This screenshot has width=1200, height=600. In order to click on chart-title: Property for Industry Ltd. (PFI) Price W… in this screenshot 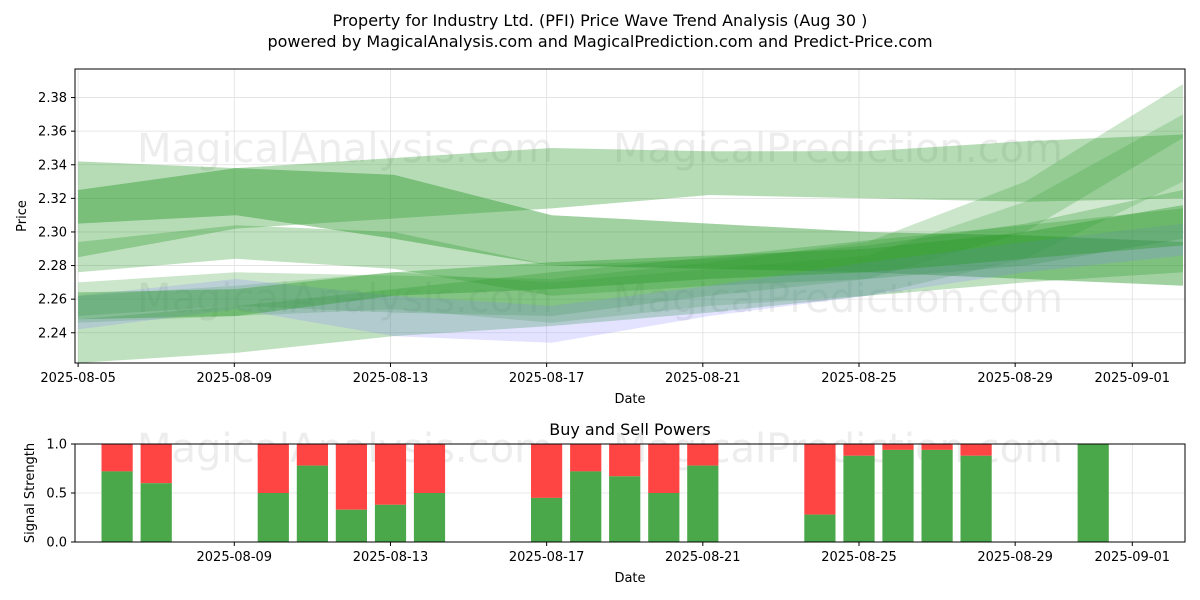, I will do `click(600, 20)`.